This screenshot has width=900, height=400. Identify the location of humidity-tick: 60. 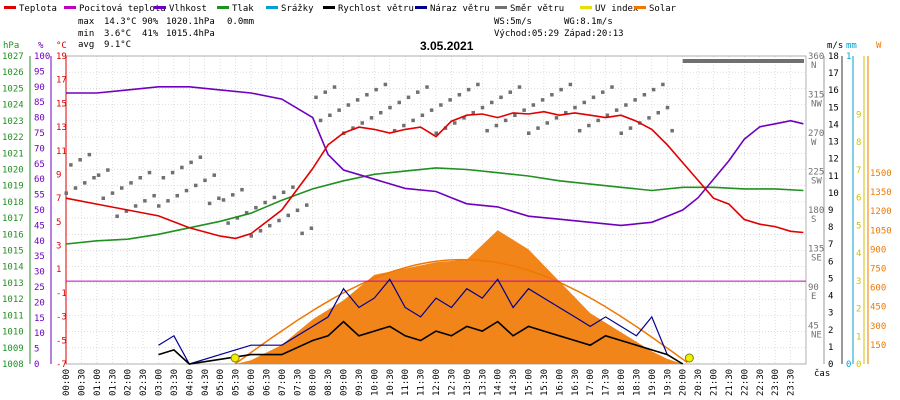
(39, 180).